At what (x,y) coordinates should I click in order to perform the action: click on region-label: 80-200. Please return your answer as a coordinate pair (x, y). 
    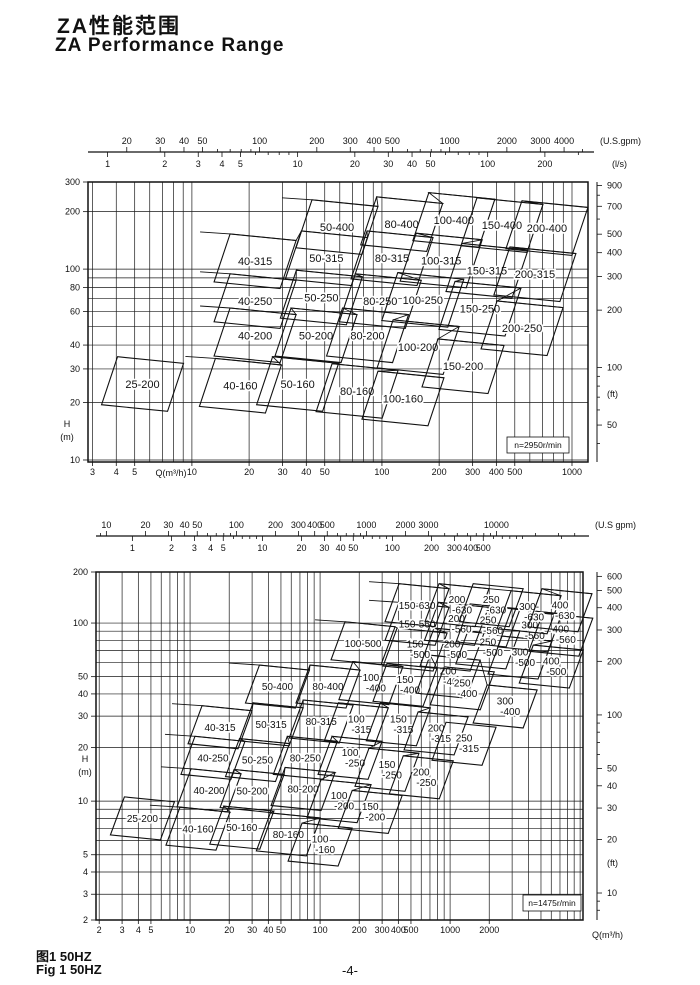
    Looking at the image, I should click on (304, 790).